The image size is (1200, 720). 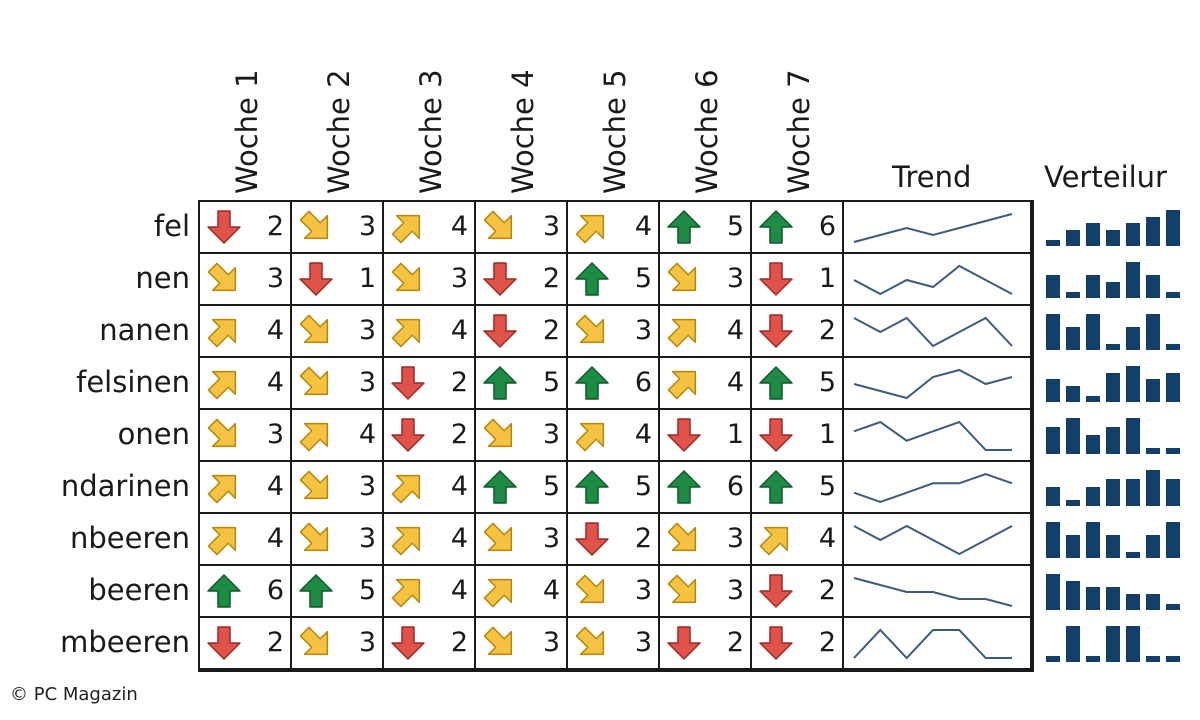 I want to click on column-header-woche-2: Woche 2, so click(x=339, y=131).